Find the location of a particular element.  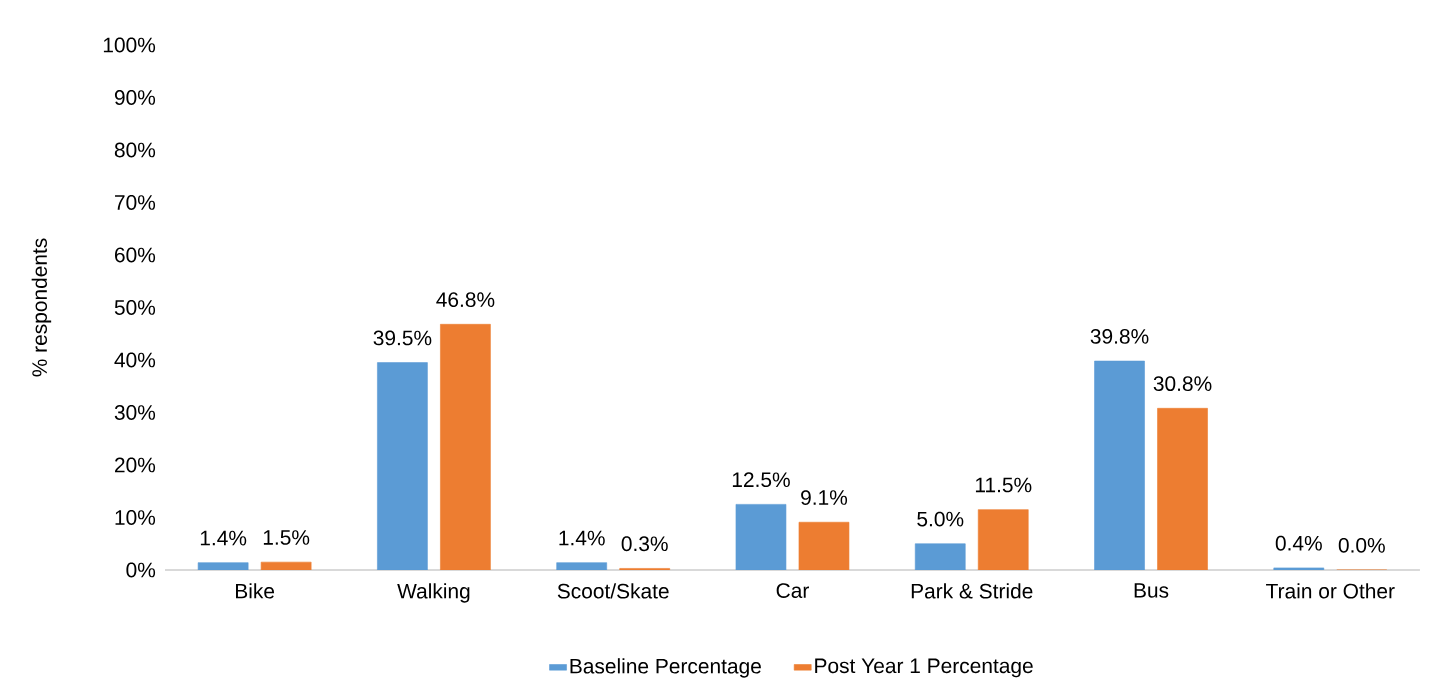

y-tick-label: 50% is located at coordinates (135, 307).